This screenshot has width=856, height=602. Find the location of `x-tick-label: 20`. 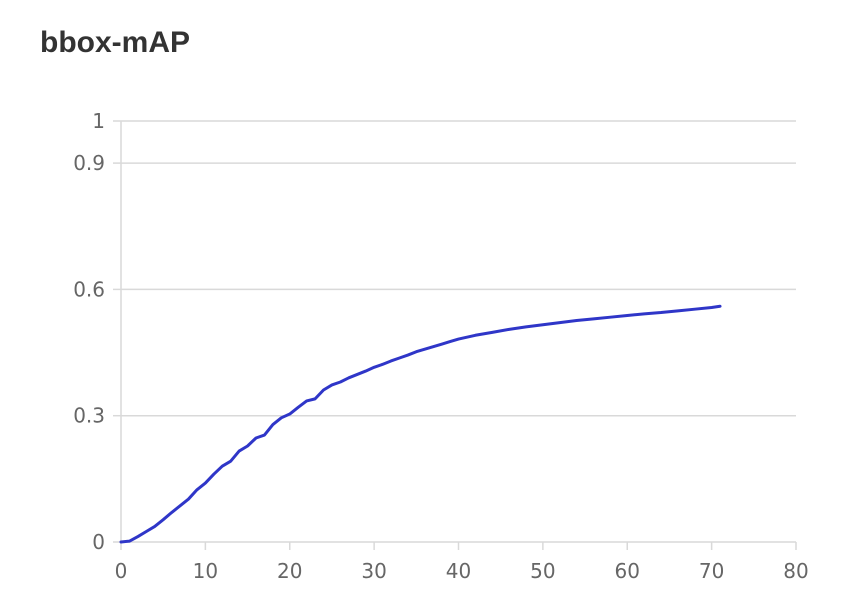

x-tick-label: 20 is located at coordinates (289, 571).